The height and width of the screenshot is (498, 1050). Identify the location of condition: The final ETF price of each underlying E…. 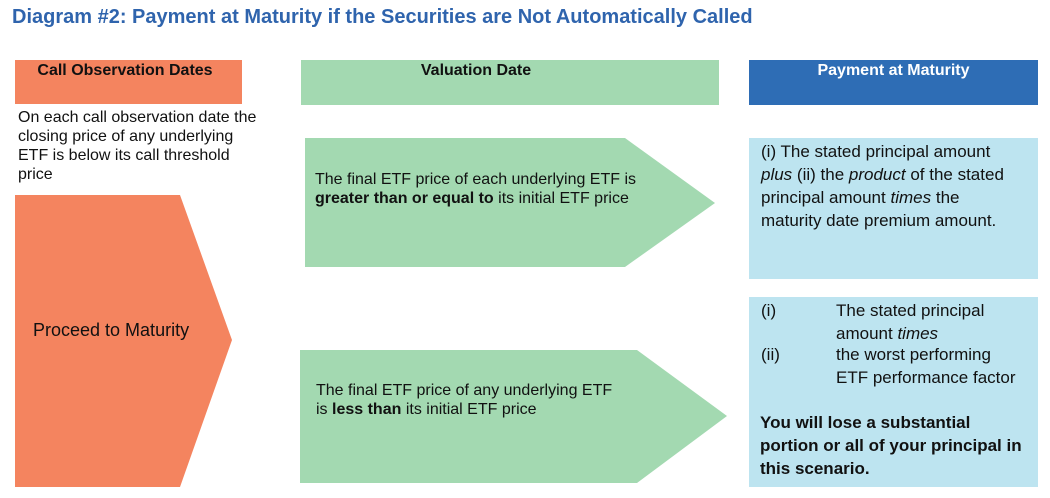
(480, 189).